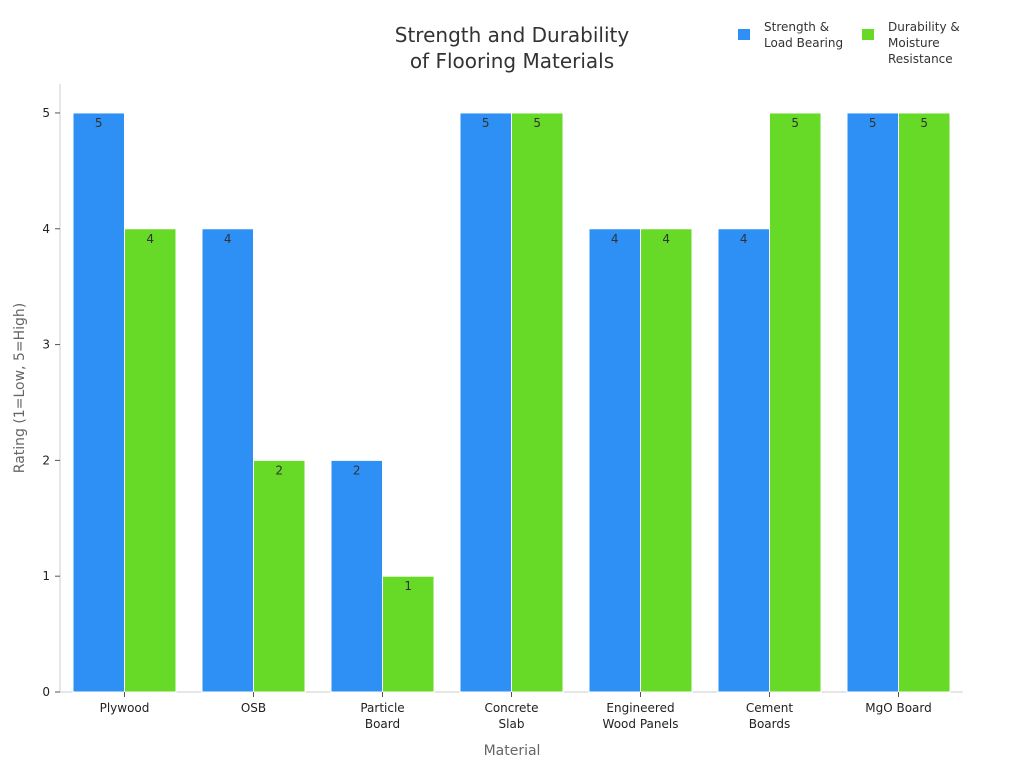  What do you see at coordinates (512, 35) in the screenshot?
I see `chart-title-line-1: Strength and Durability` at bounding box center [512, 35].